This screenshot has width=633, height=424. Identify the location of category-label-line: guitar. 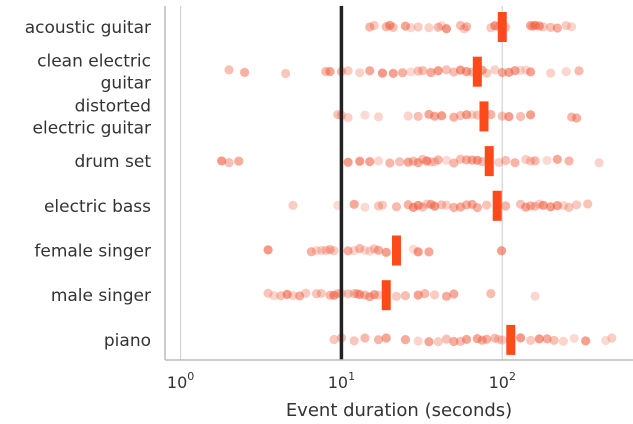
(126, 84).